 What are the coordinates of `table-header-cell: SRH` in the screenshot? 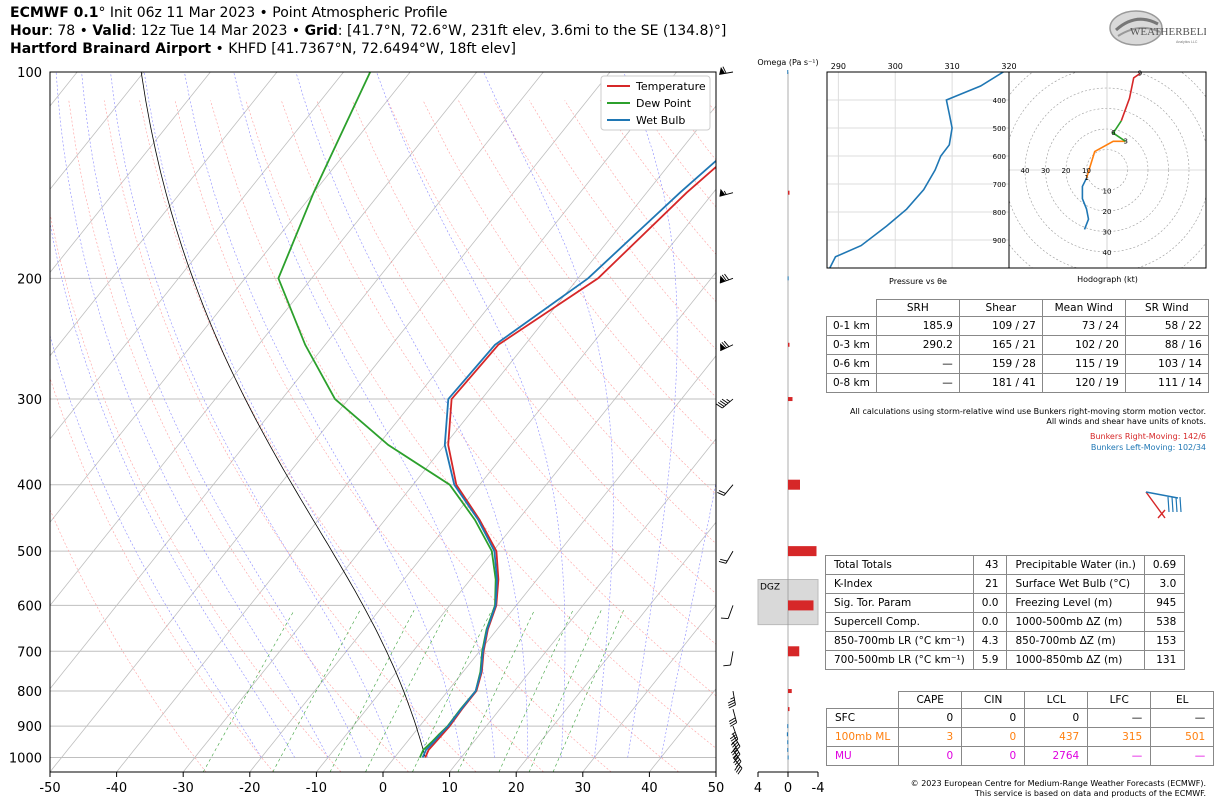 It's located at (917, 308).